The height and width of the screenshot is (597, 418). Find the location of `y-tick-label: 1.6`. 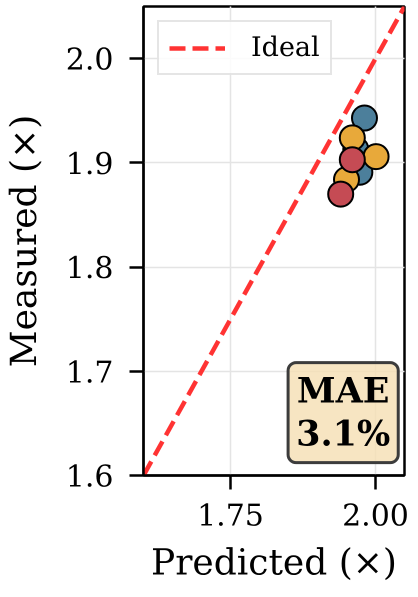

y-tick-label: 1.6 is located at coordinates (90, 477).